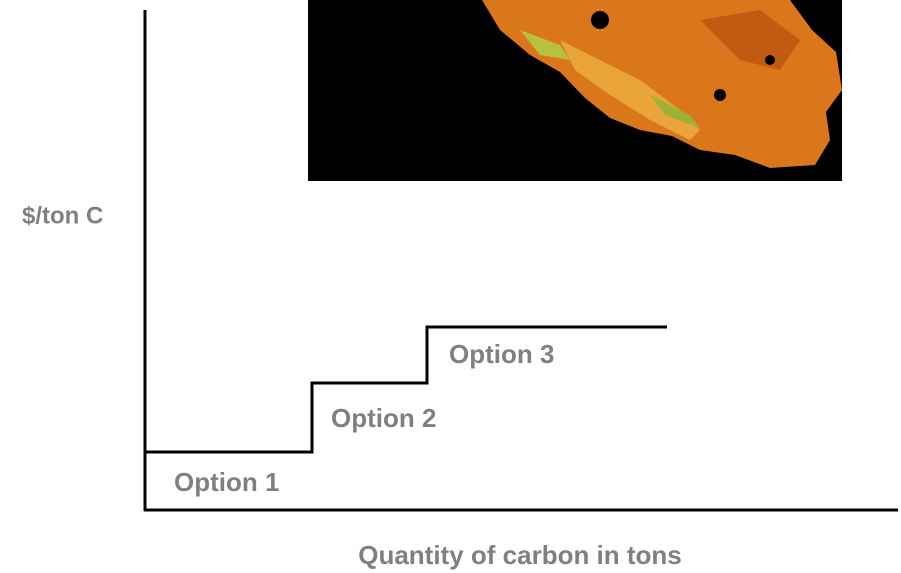  I want to click on supply-steps, so click(406, 389).